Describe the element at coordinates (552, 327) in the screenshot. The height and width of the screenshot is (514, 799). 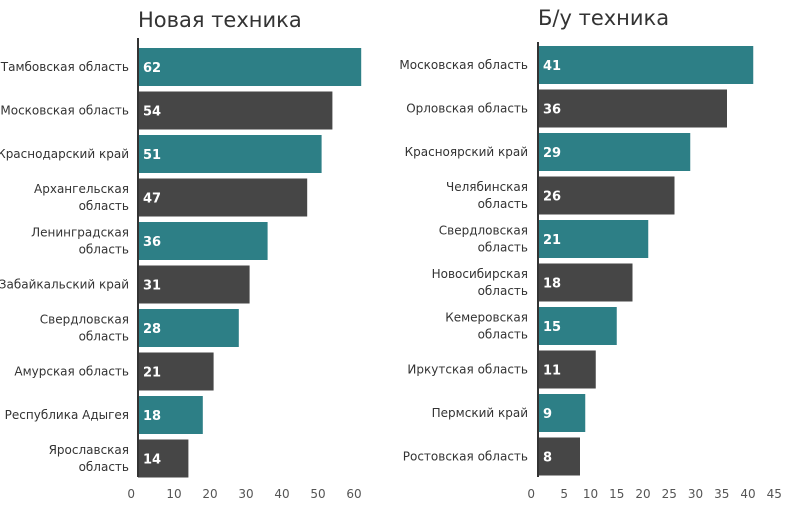
I see `data-label: 15` at that location.